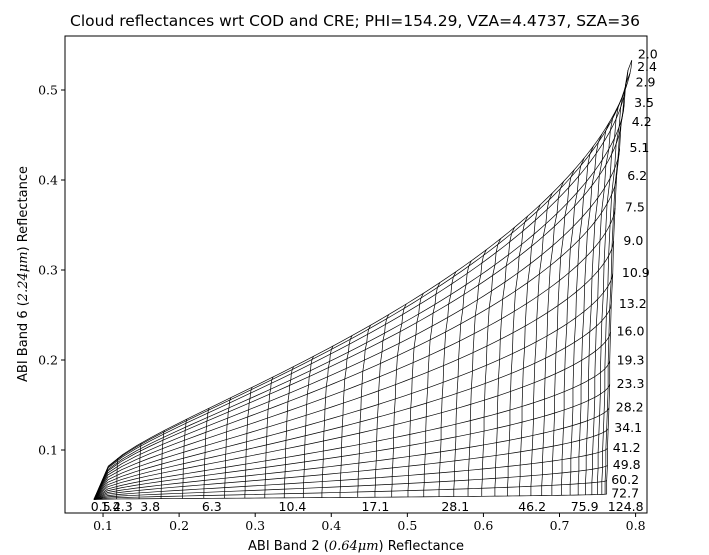 This screenshot has width=709, height=555. What do you see at coordinates (455, 506) in the screenshot?
I see `cod-label: 28.1` at bounding box center [455, 506].